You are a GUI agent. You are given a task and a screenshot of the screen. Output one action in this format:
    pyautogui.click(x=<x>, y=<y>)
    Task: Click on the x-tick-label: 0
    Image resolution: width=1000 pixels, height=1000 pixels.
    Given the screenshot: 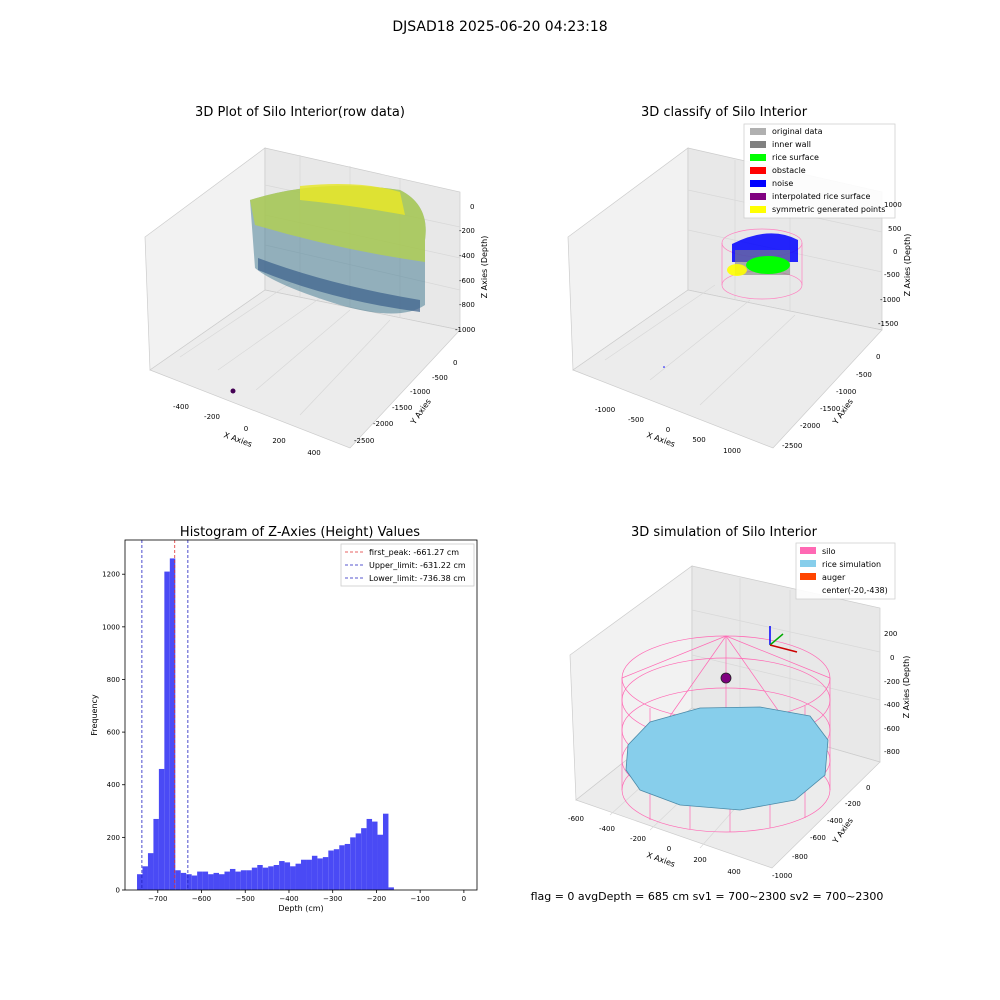 What is the action you would take?
    pyautogui.click(x=464, y=899)
    